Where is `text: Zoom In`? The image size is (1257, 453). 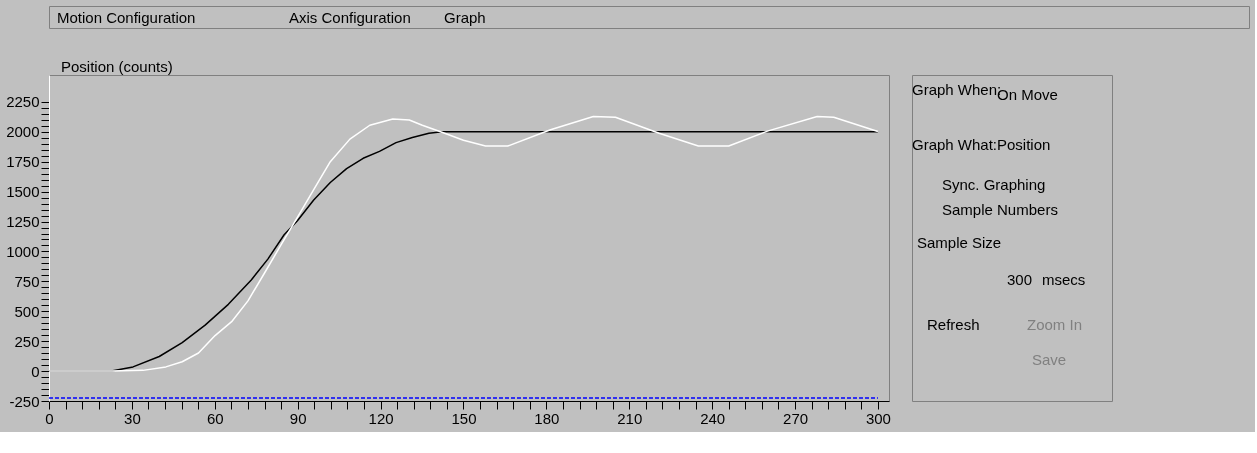 text: Zoom In is located at coordinates (1055, 324).